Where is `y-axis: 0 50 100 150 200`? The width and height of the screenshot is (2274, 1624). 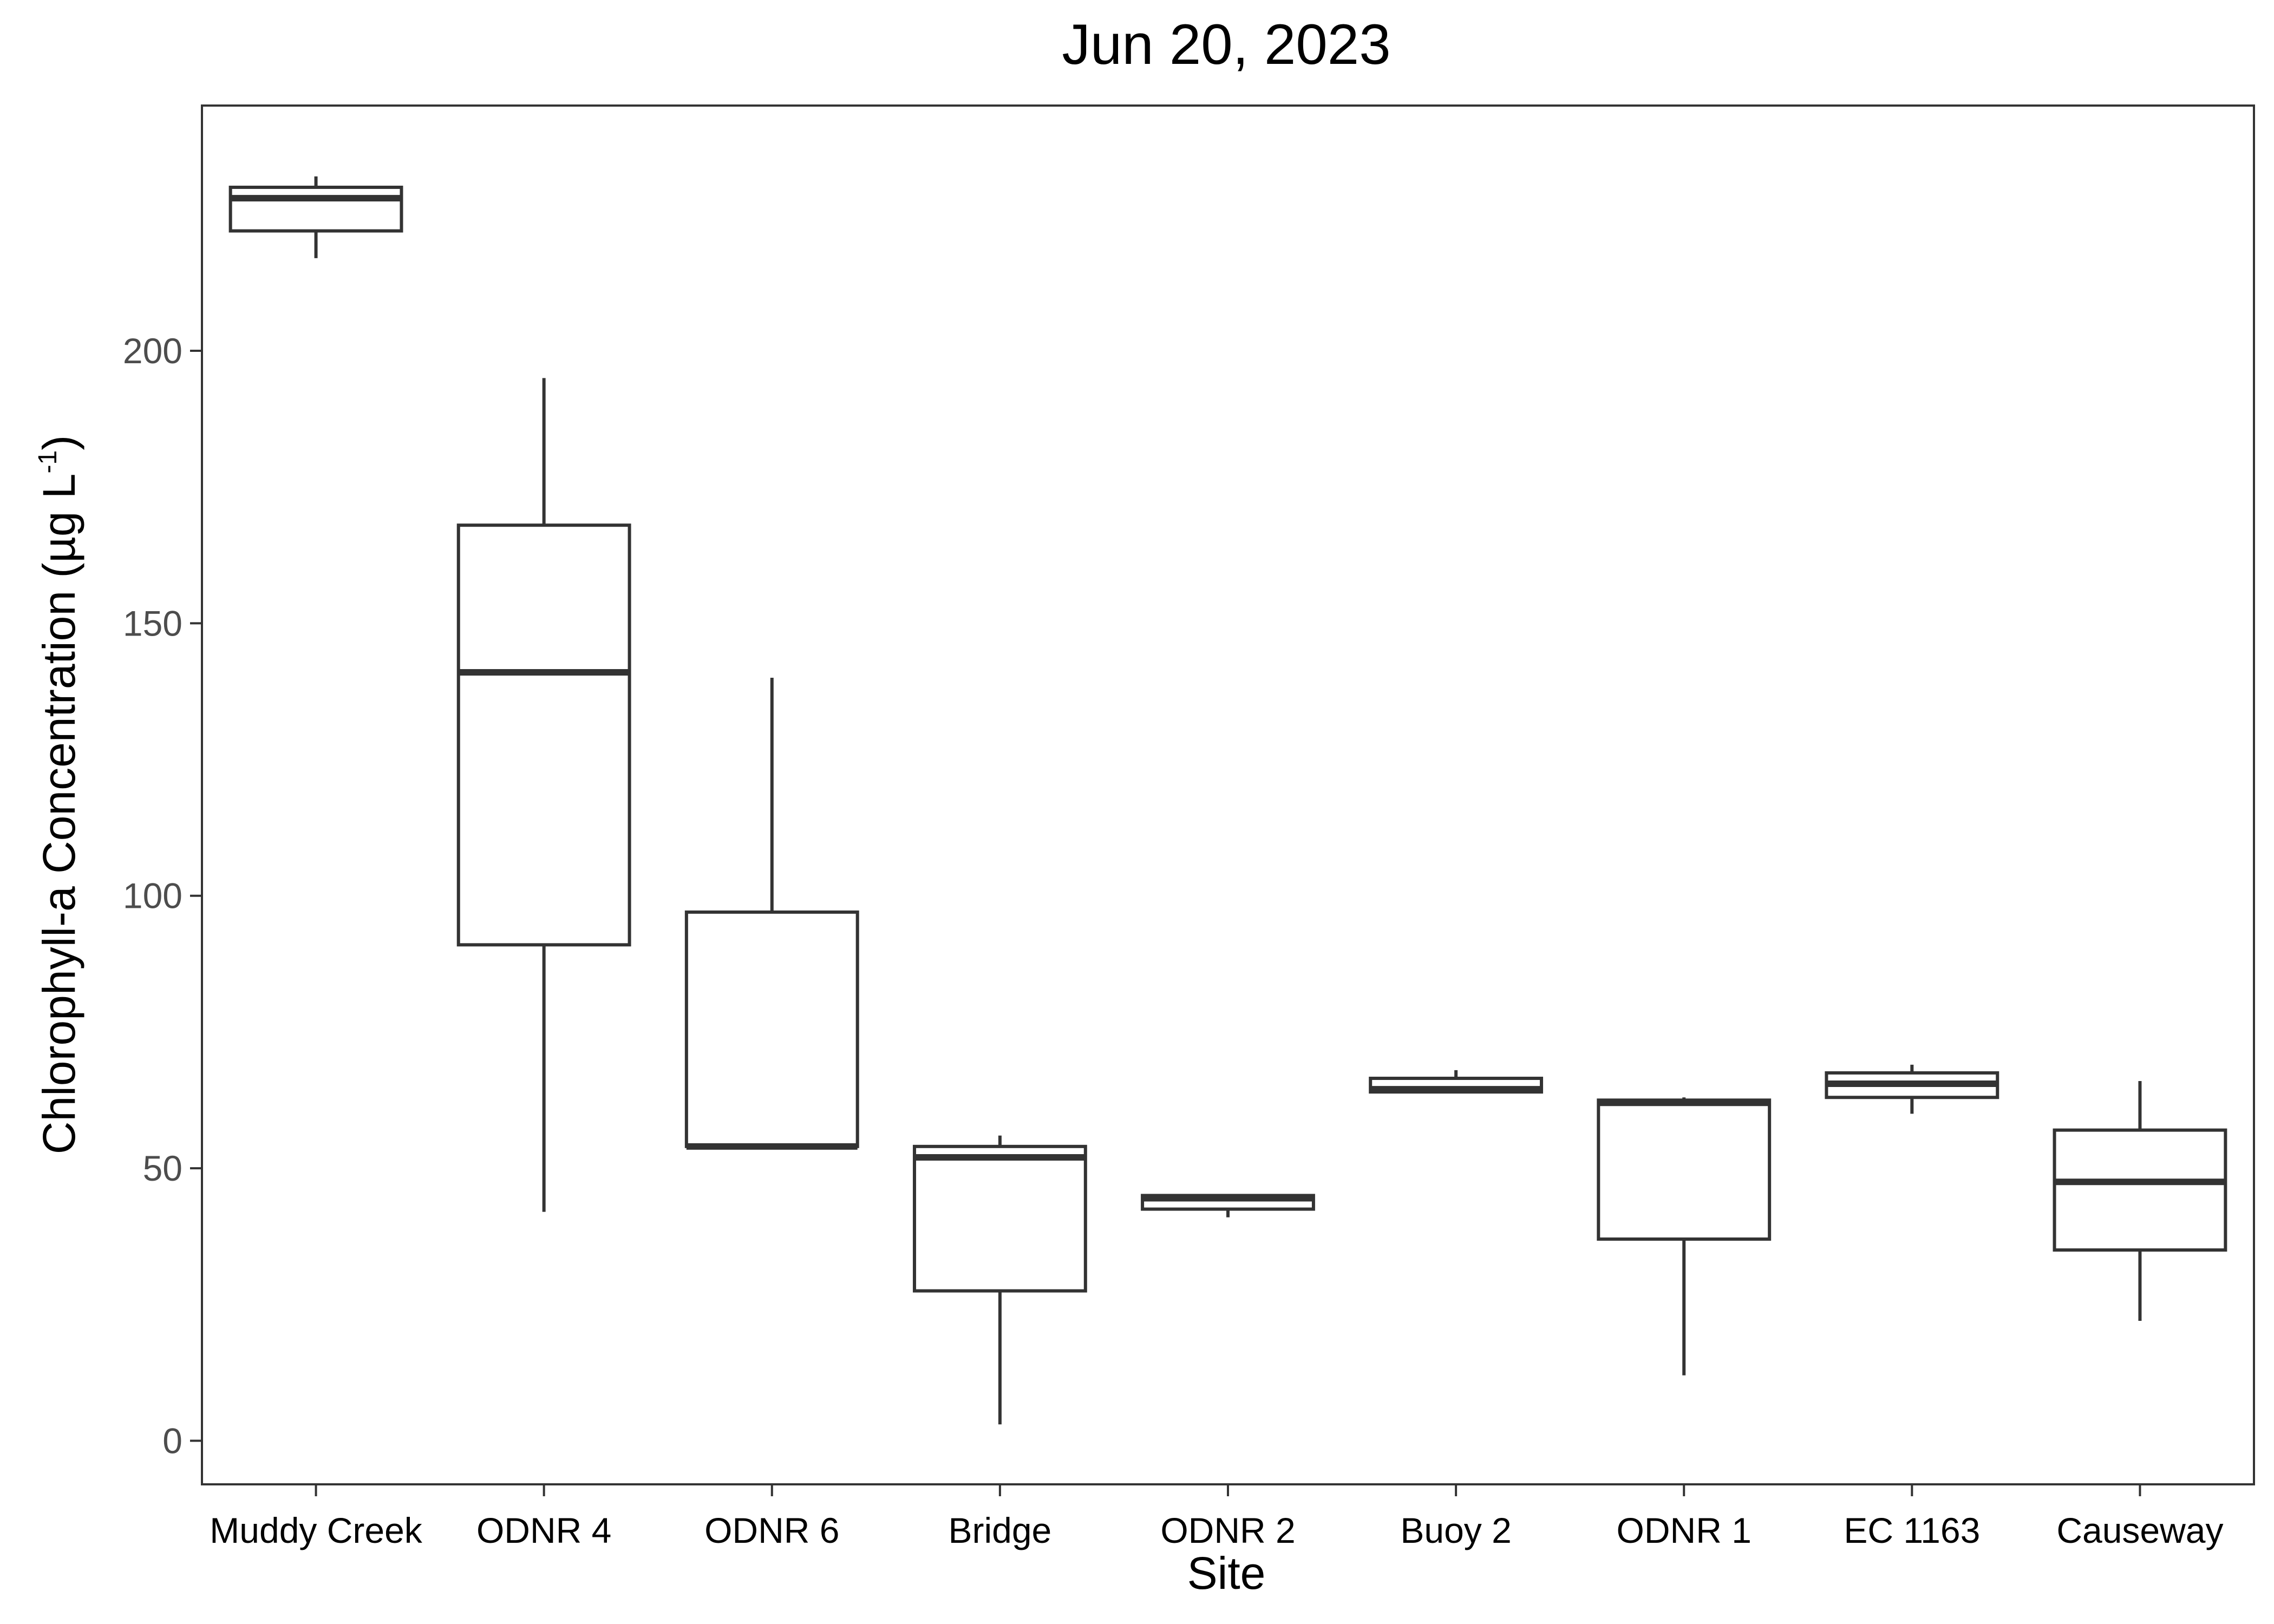 y-axis: 0 50 100 150 200 is located at coordinates (163, 896).